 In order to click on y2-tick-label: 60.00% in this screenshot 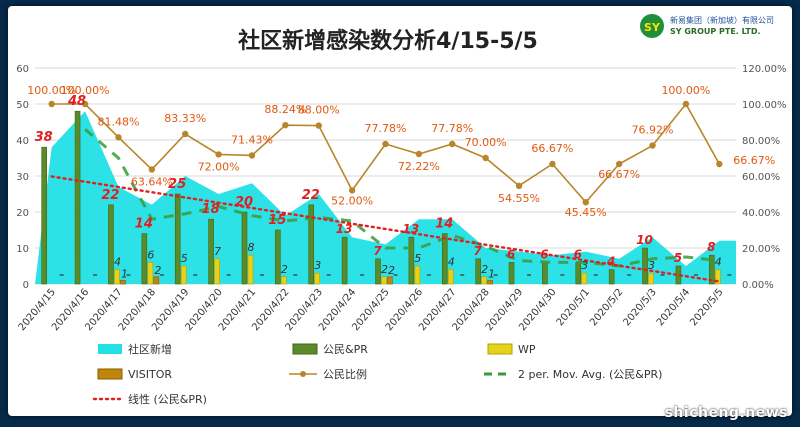, I will do `click(761, 177)`.